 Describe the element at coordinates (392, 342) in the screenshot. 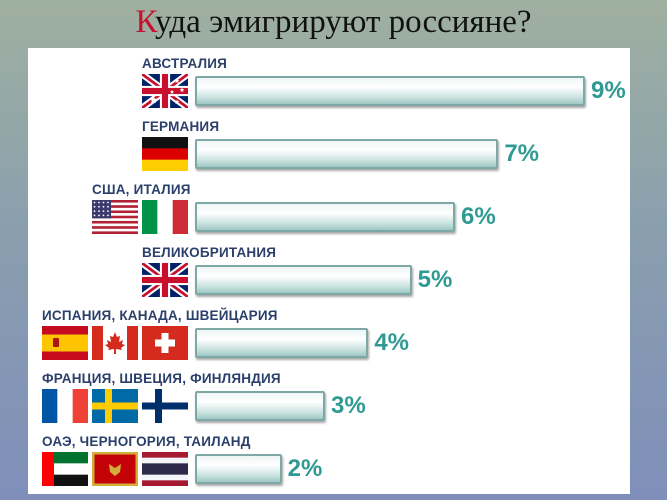

I see `value-label: 4%` at that location.